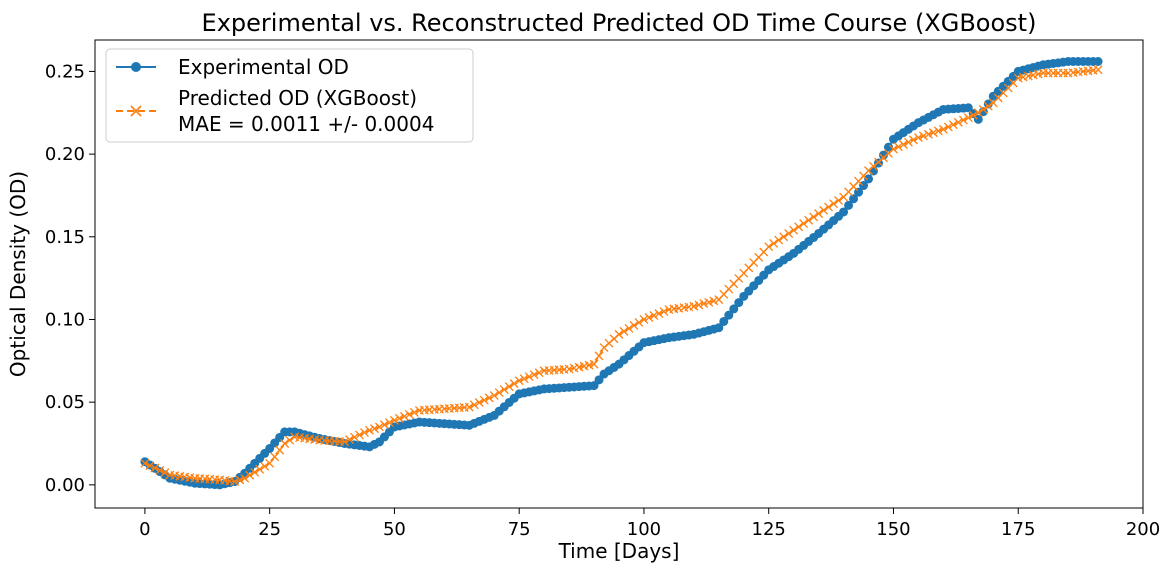  I want to click on y-tick-label: 0.00, so click(65, 485).